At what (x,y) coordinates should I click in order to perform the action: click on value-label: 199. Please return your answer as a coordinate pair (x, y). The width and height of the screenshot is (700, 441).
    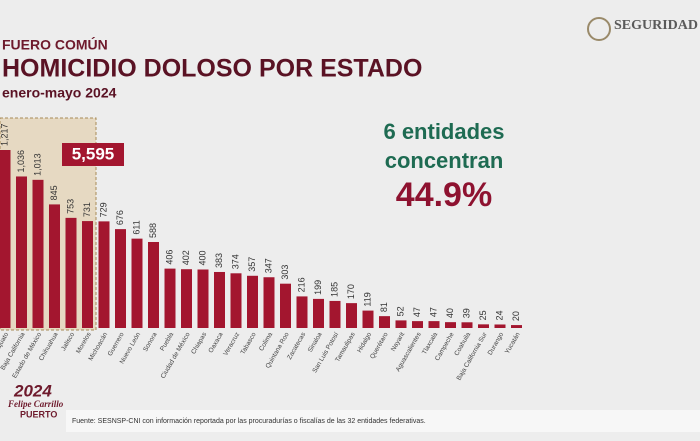
    Looking at the image, I should click on (318, 287).